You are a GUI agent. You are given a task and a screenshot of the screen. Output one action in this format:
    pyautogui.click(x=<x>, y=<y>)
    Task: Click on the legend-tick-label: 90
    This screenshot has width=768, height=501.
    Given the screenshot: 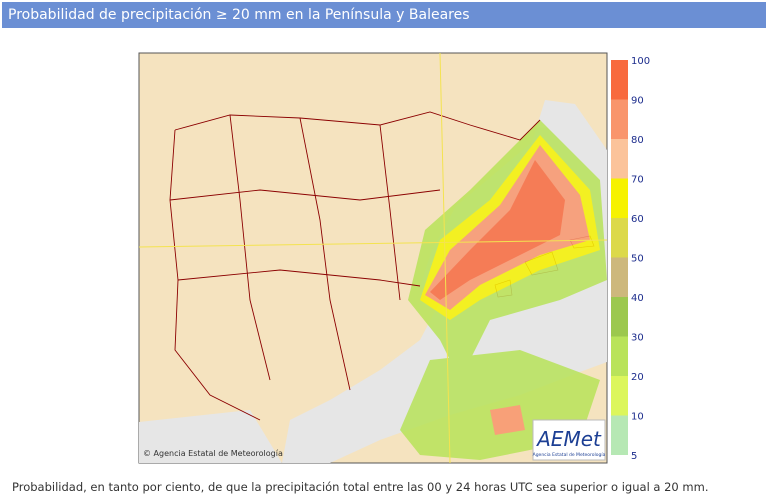 What is the action you would take?
    pyautogui.click(x=637, y=101)
    